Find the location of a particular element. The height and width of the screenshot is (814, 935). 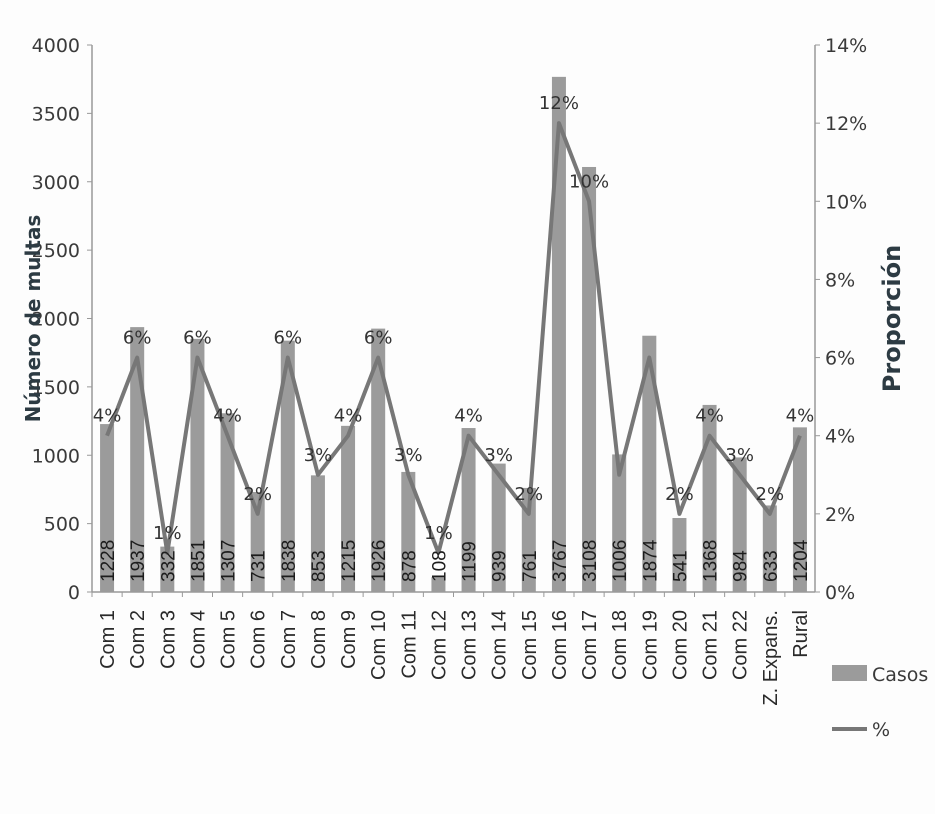

x-tick-label: Com 3 is located at coordinates (168, 639).